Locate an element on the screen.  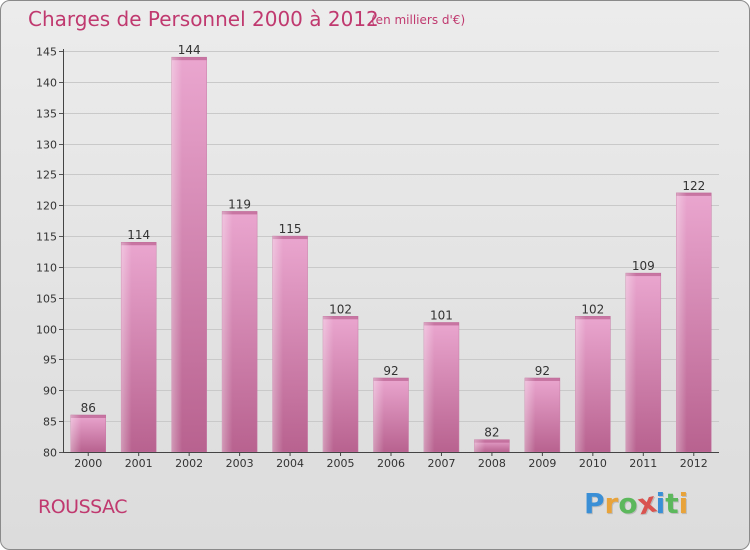
y-tick-label: 145 is located at coordinates (46, 52).